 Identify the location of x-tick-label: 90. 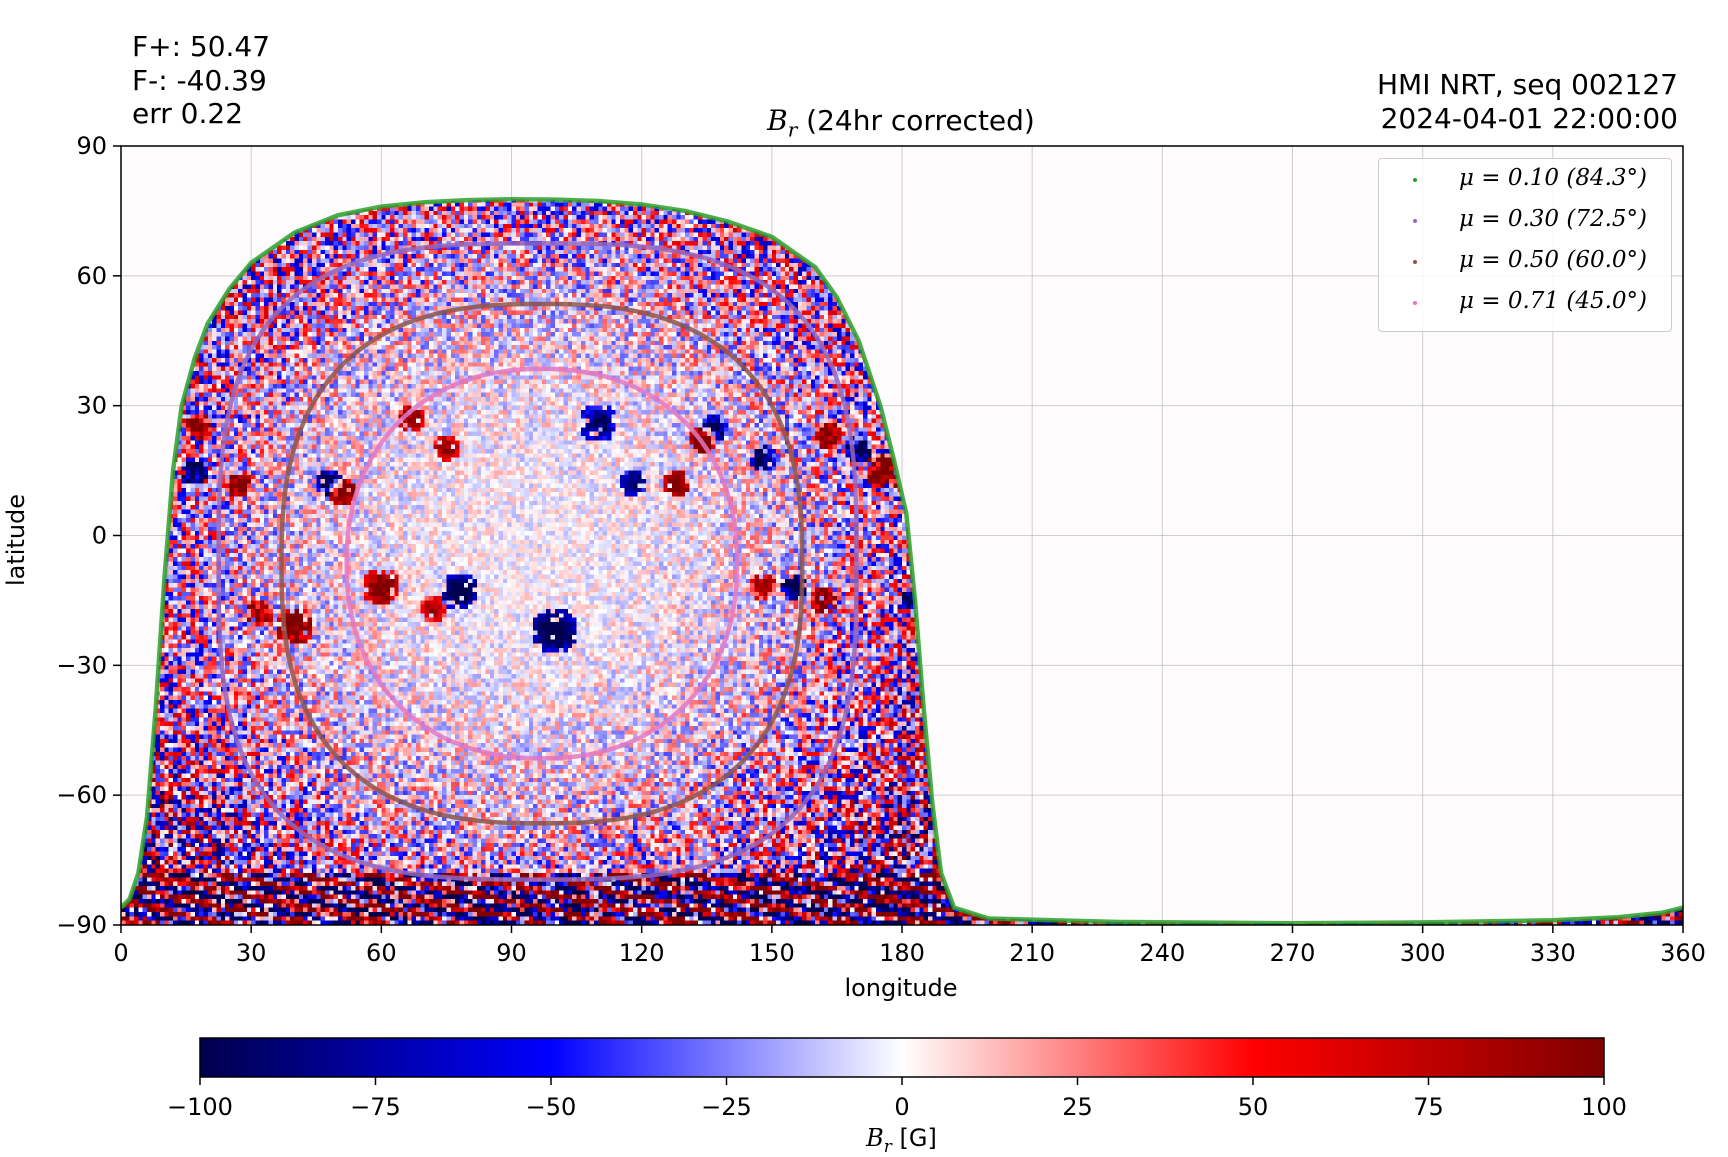
(511, 953).